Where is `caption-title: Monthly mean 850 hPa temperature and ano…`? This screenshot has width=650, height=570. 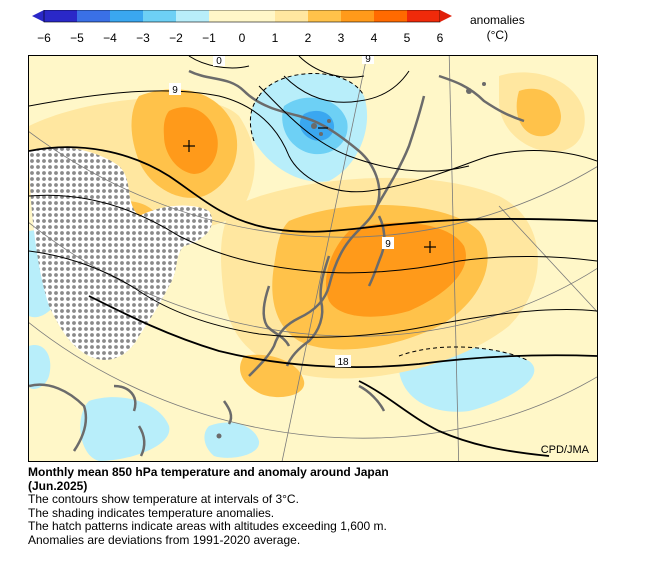
caption-title: Monthly mean 850 hPa temperature and ano… is located at coordinates (208, 472).